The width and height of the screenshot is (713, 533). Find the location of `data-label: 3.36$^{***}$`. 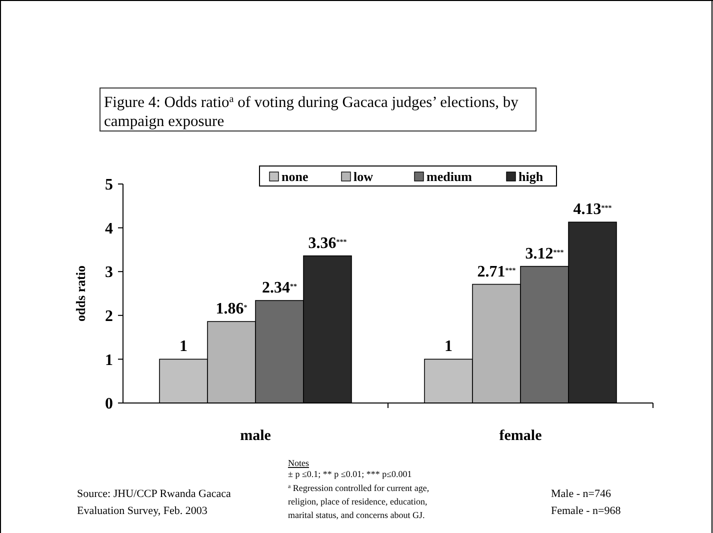

data-label: 3.36$^{***}$ is located at coordinates (328, 243).